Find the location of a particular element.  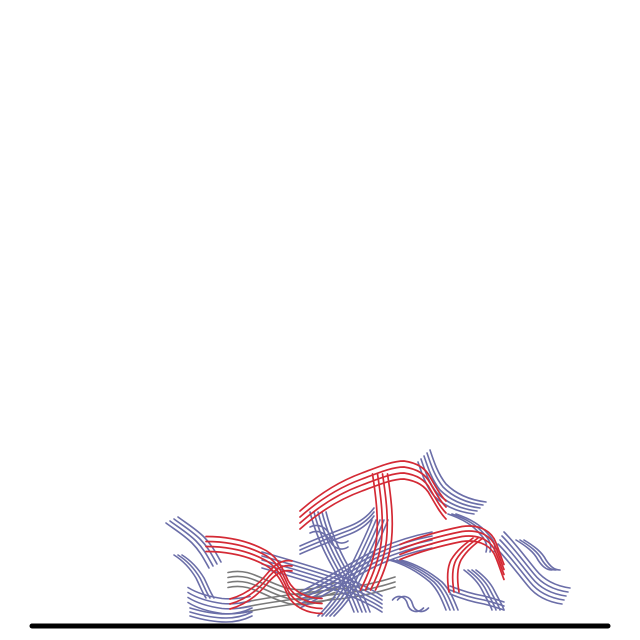

red-strands is located at coordinates (355, 537).